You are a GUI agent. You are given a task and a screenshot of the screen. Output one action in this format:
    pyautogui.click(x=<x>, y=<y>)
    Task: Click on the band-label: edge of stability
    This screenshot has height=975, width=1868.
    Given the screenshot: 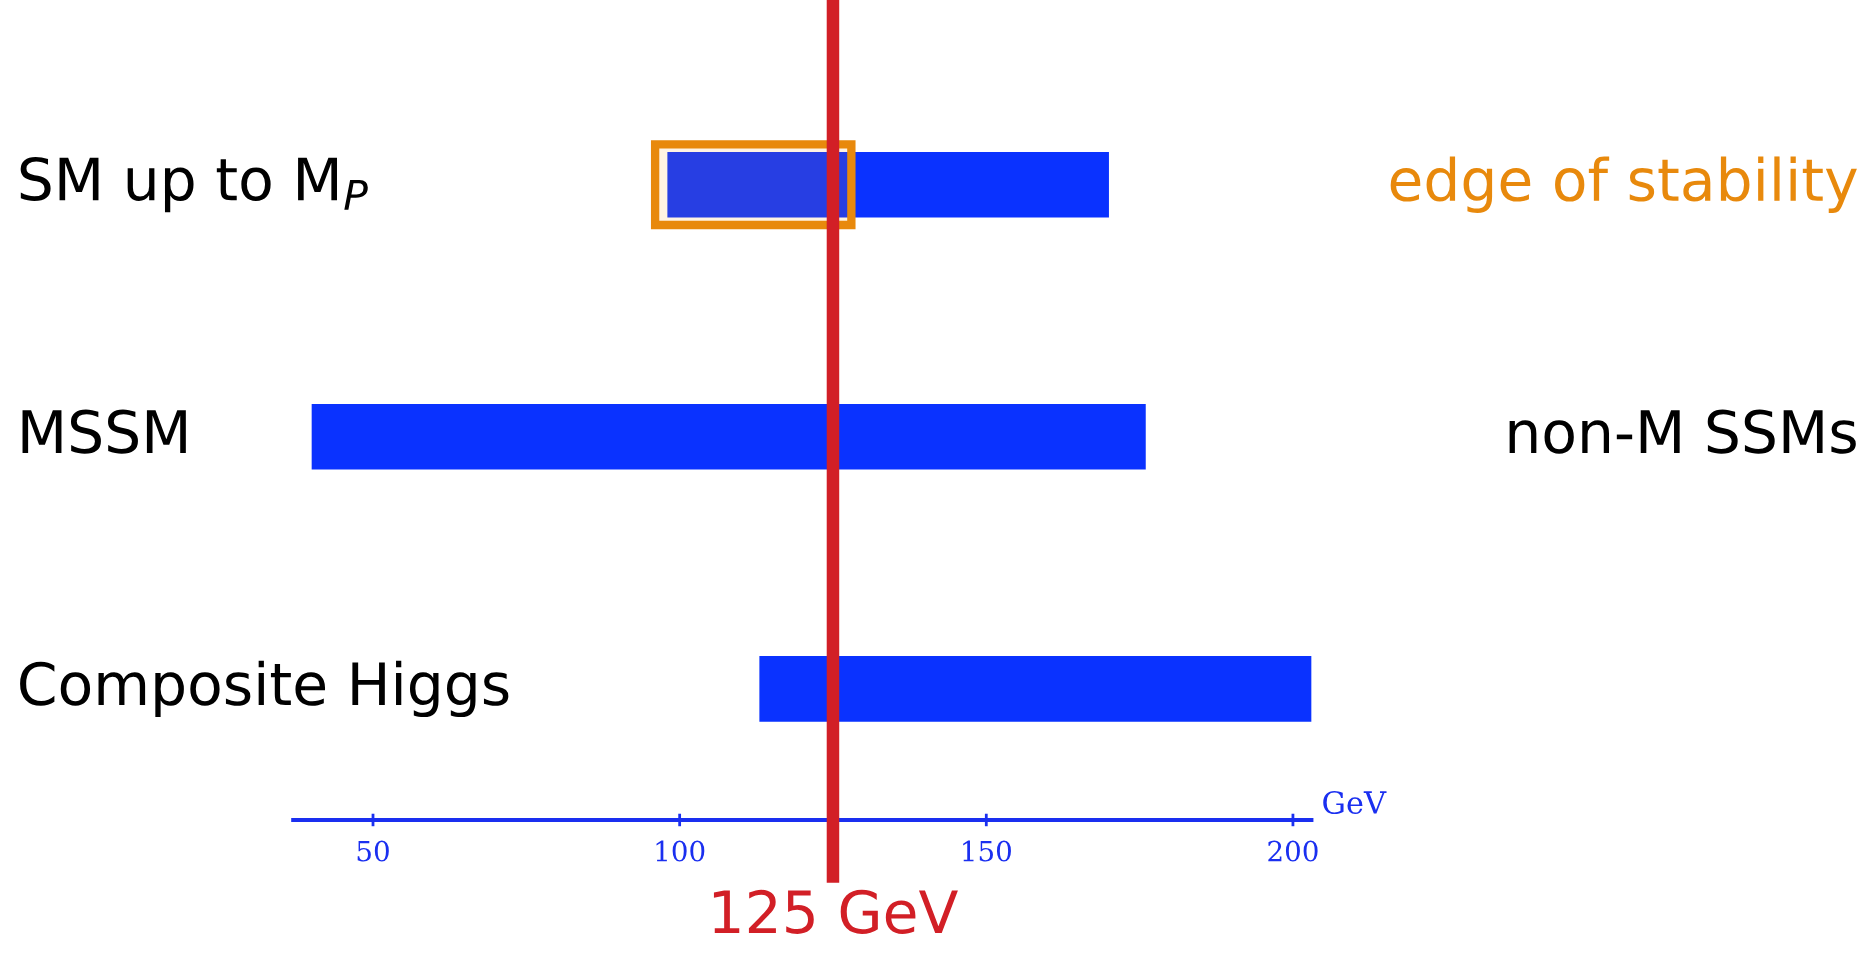 What is the action you would take?
    pyautogui.click(x=1623, y=184)
    